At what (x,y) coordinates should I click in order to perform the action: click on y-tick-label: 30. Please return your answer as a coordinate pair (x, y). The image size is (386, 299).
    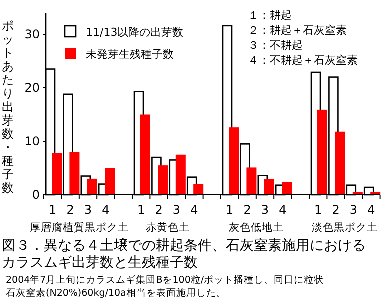
    Looking at the image, I should click on (32, 35).